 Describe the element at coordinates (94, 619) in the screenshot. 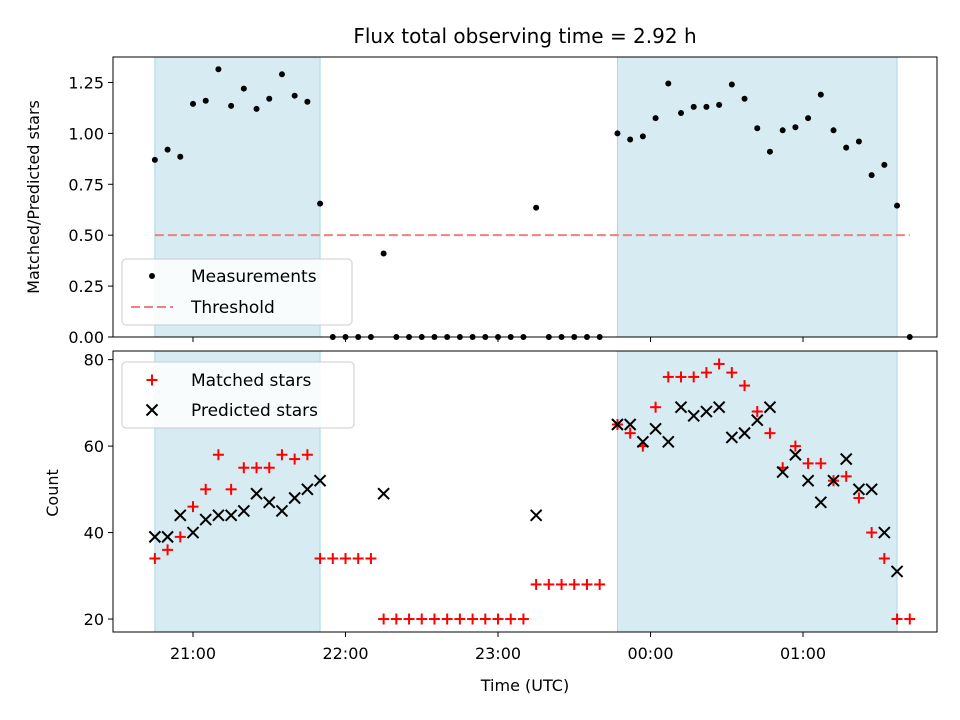

I see `bottom-y-tick-label-0: 20` at that location.